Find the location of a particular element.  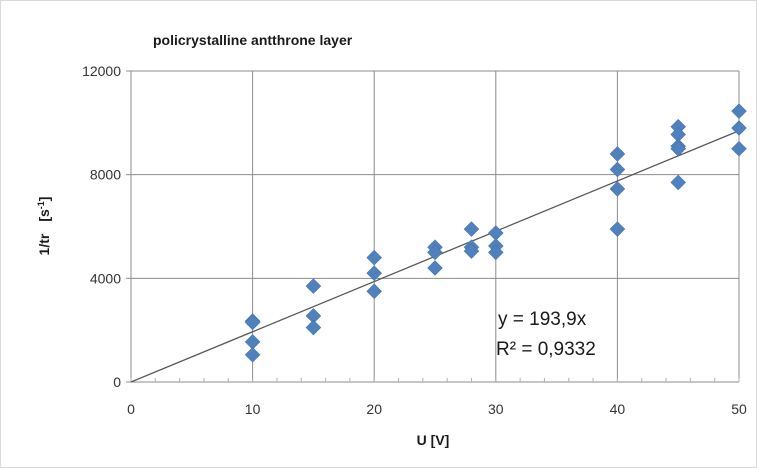

y-axis-label: 1/tr [s-1] is located at coordinates (44, 226).